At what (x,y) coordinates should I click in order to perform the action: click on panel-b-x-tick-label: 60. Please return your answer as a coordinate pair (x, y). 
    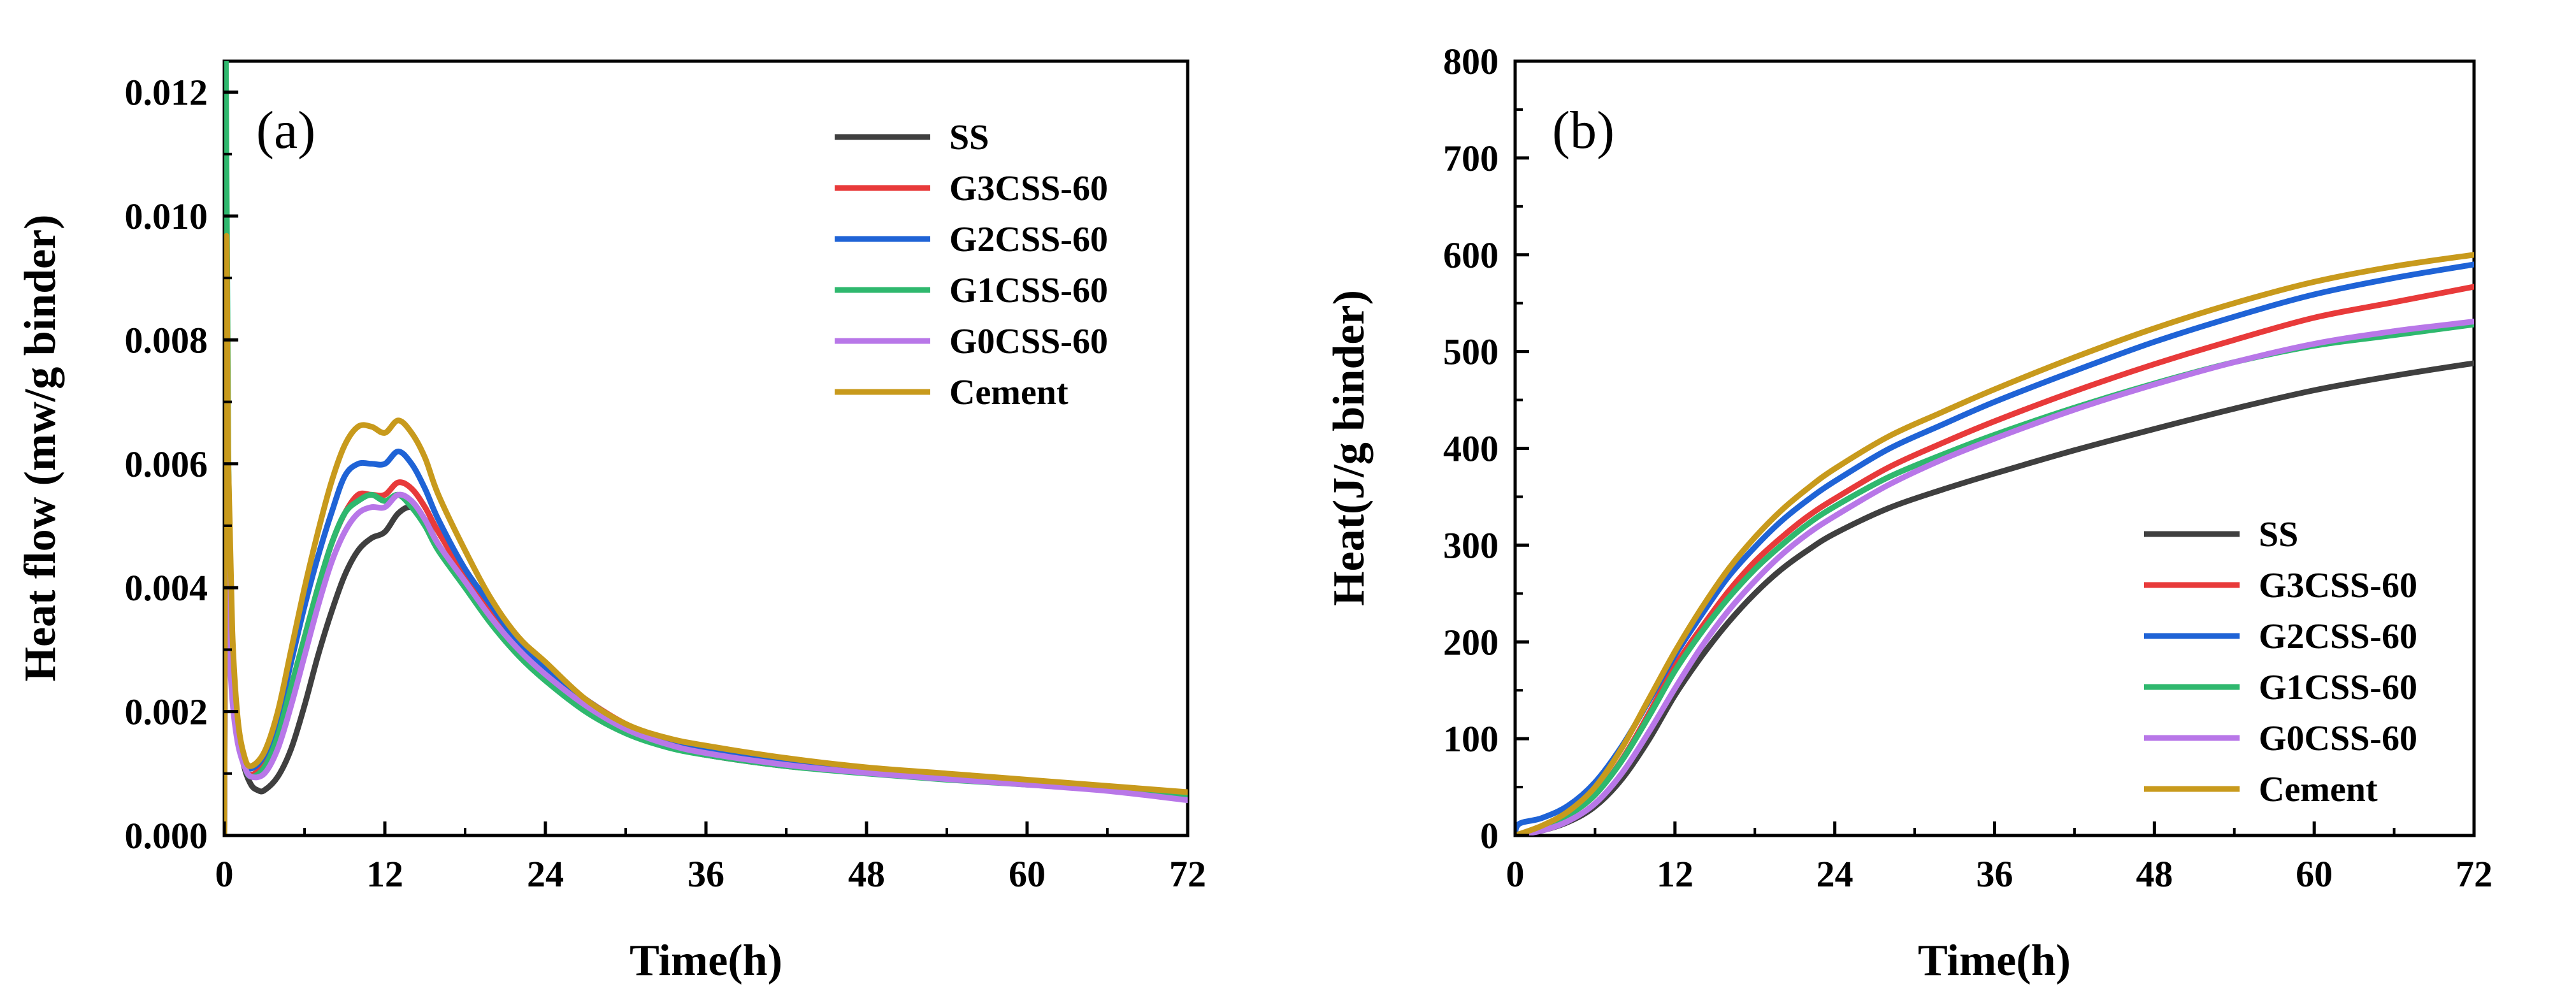
    Looking at the image, I should click on (2314, 874).